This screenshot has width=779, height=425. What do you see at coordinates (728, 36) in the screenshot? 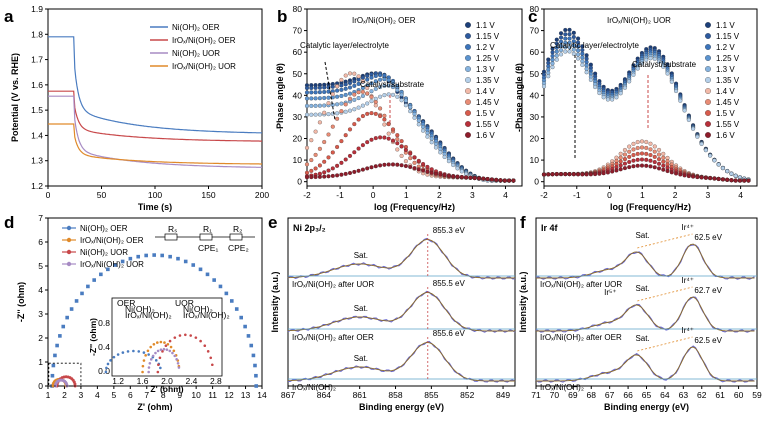
I see `legend-entry: 1.15 V` at bounding box center [728, 36].